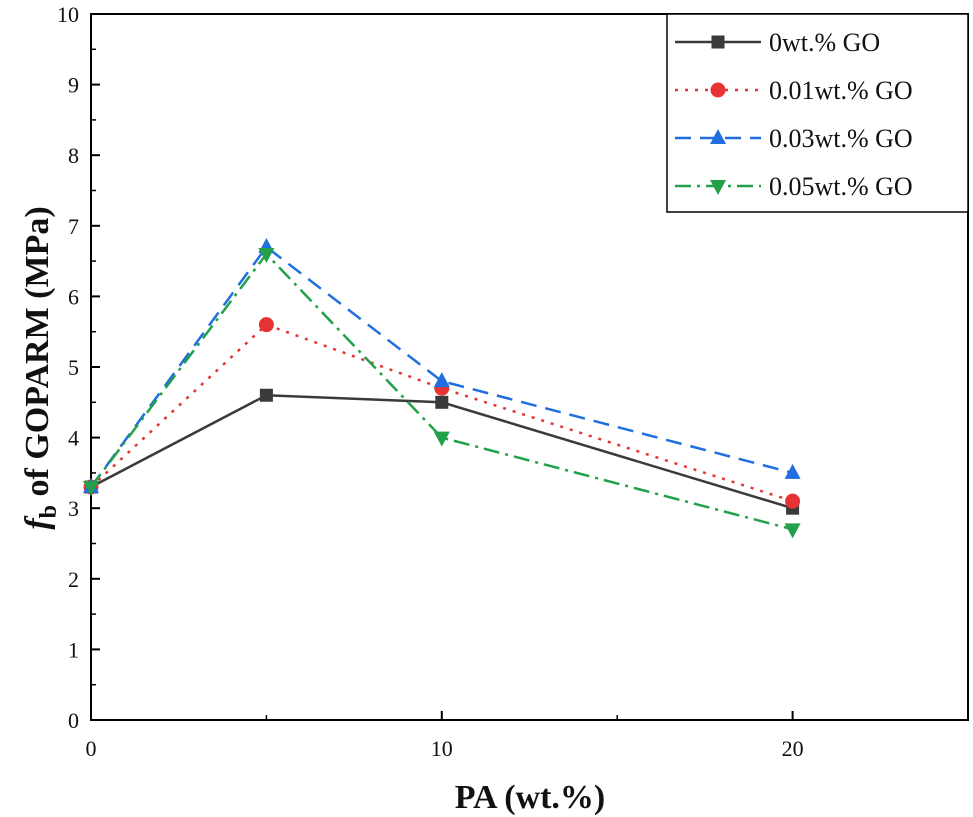 The width and height of the screenshot is (973, 817). What do you see at coordinates (841, 138) in the screenshot?
I see `legend-label: 0.03wt.% GO` at bounding box center [841, 138].